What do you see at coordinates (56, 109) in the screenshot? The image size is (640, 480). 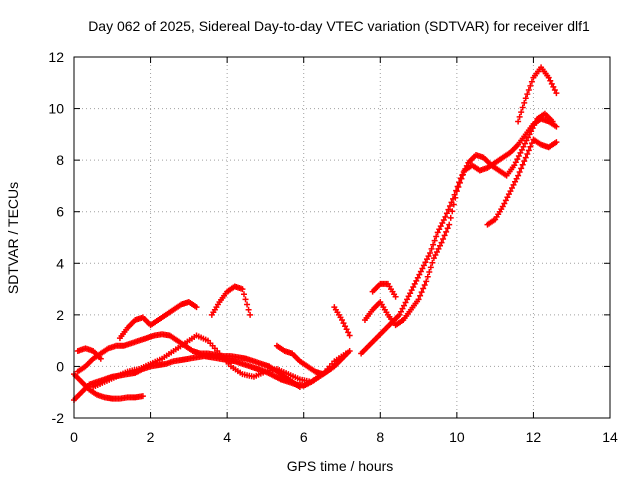 I see `y-tick-label: 10` at bounding box center [56, 109].